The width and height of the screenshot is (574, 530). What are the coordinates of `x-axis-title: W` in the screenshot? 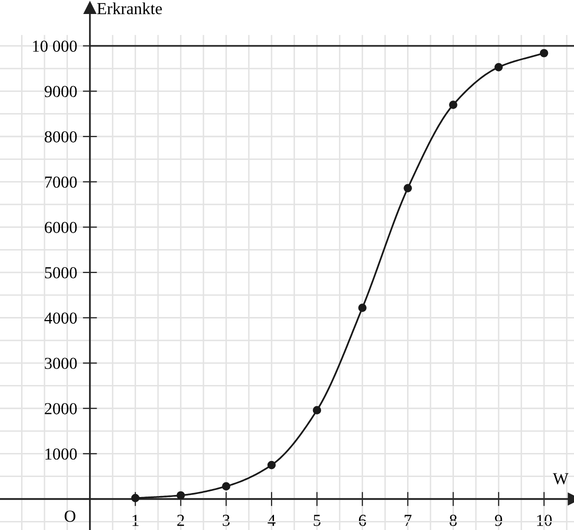 It's located at (560, 478).